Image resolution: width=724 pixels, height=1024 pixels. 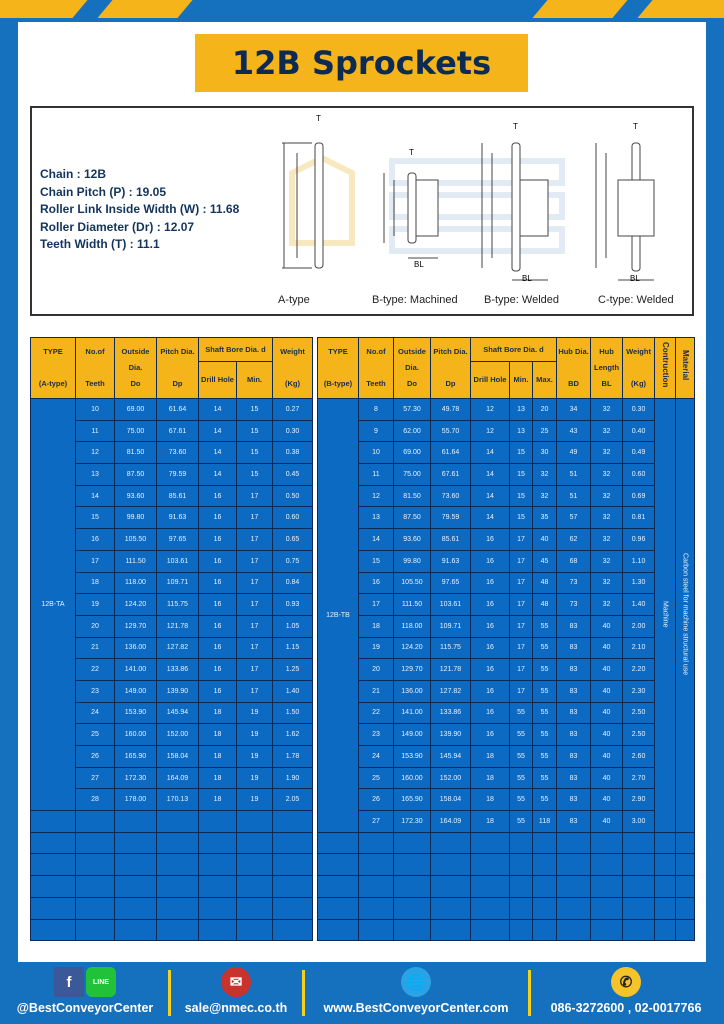 What do you see at coordinates (626, 1008) in the screenshot?
I see `phone-number: 086-3272600 , 02-0017766` at bounding box center [626, 1008].